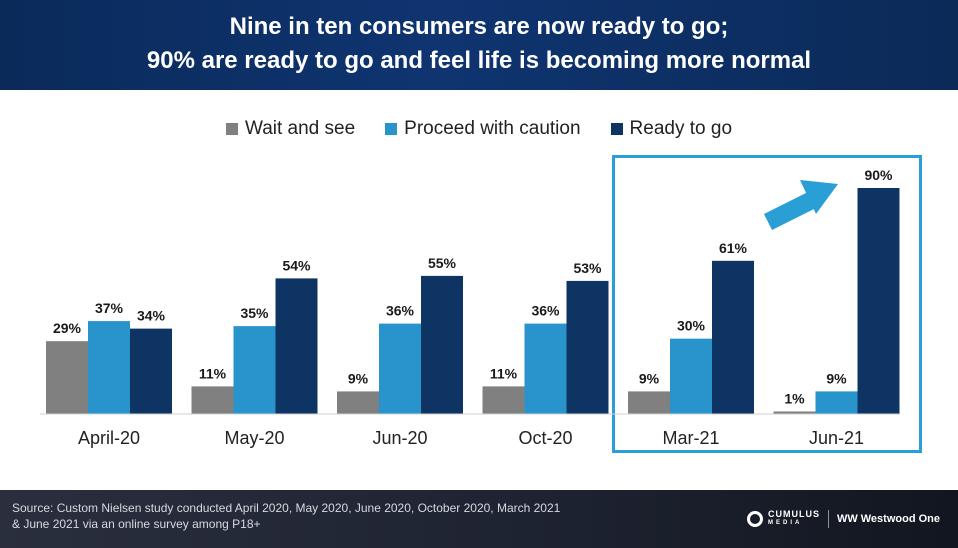 The image size is (958, 548). I want to click on data-label-Jun-20-1: 36%, so click(400, 311).